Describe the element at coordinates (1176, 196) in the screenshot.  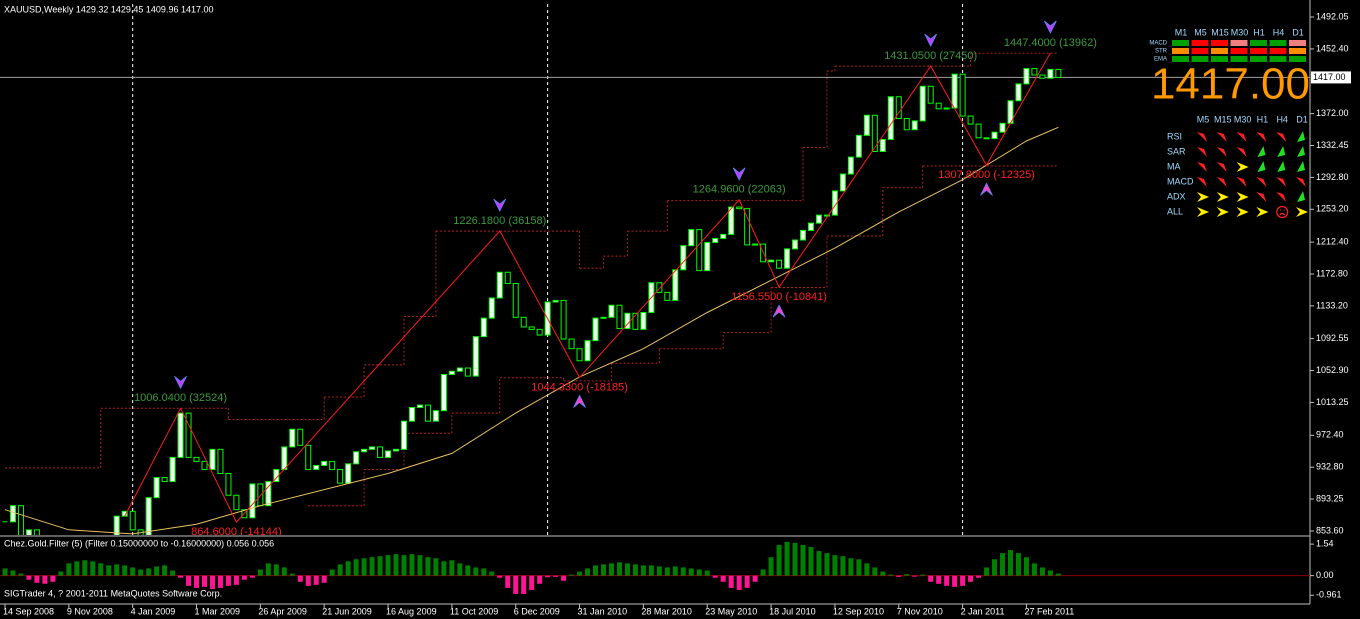
I see `row-label: ADX` at that location.